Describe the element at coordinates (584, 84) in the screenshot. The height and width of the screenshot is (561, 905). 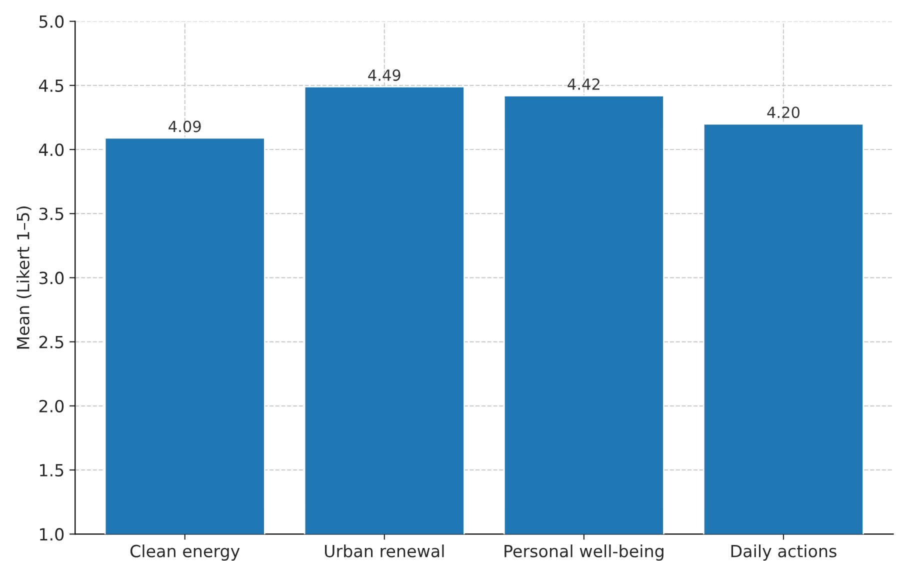
I see `data-label: 4.42` at that location.